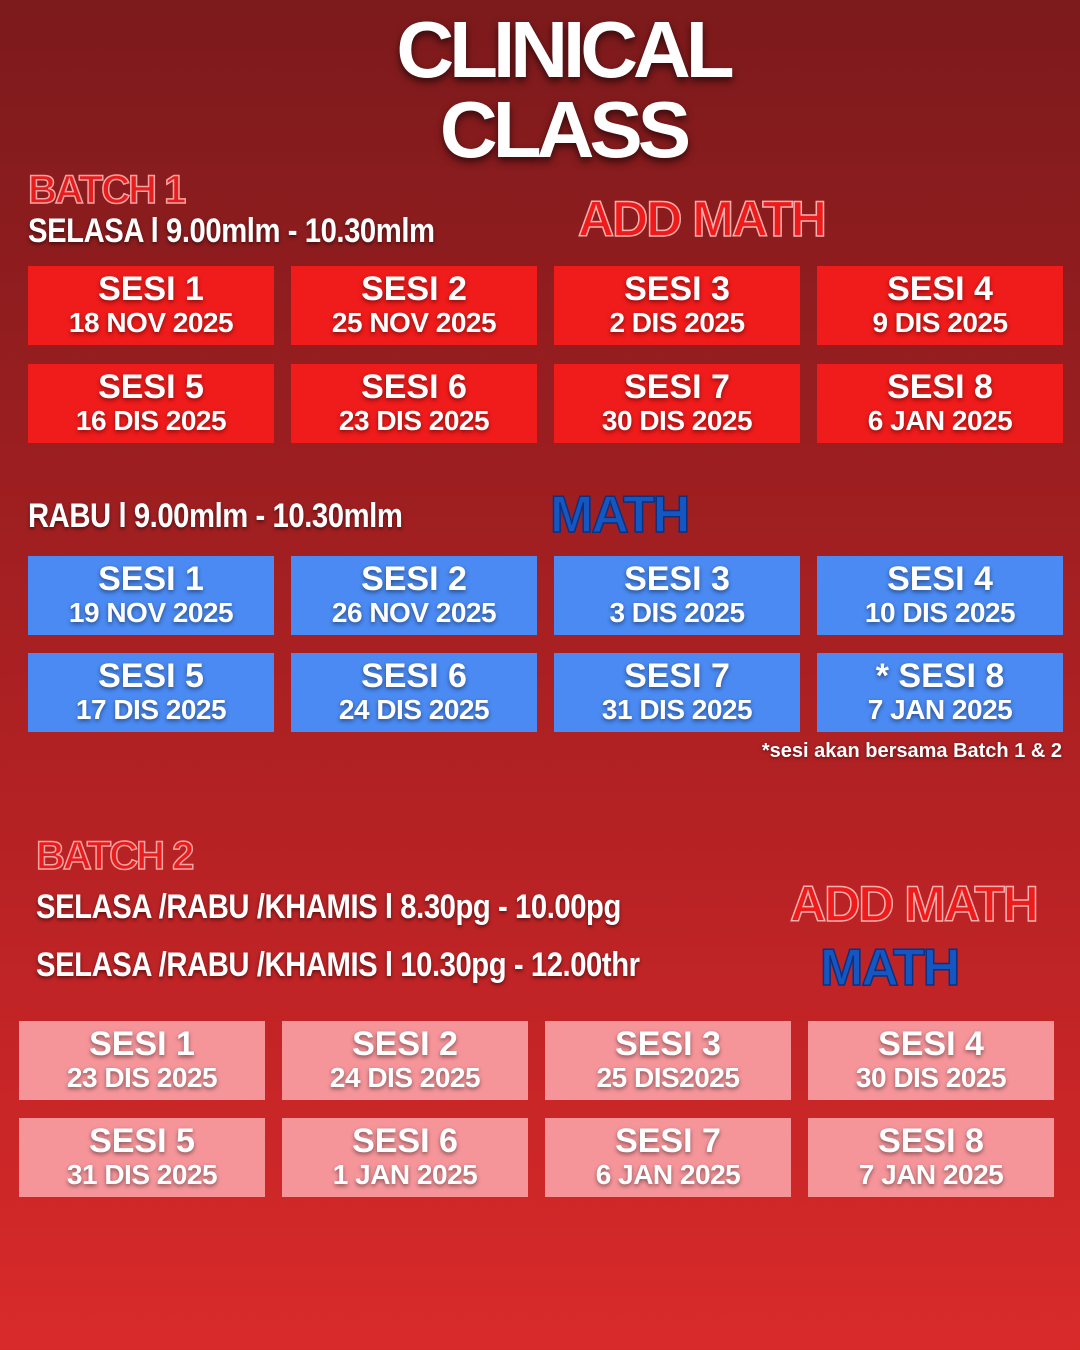 Image resolution: width=1080 pixels, height=1350 pixels. I want to click on batch-1-addmath-subject: ADD MATH, so click(702, 219).